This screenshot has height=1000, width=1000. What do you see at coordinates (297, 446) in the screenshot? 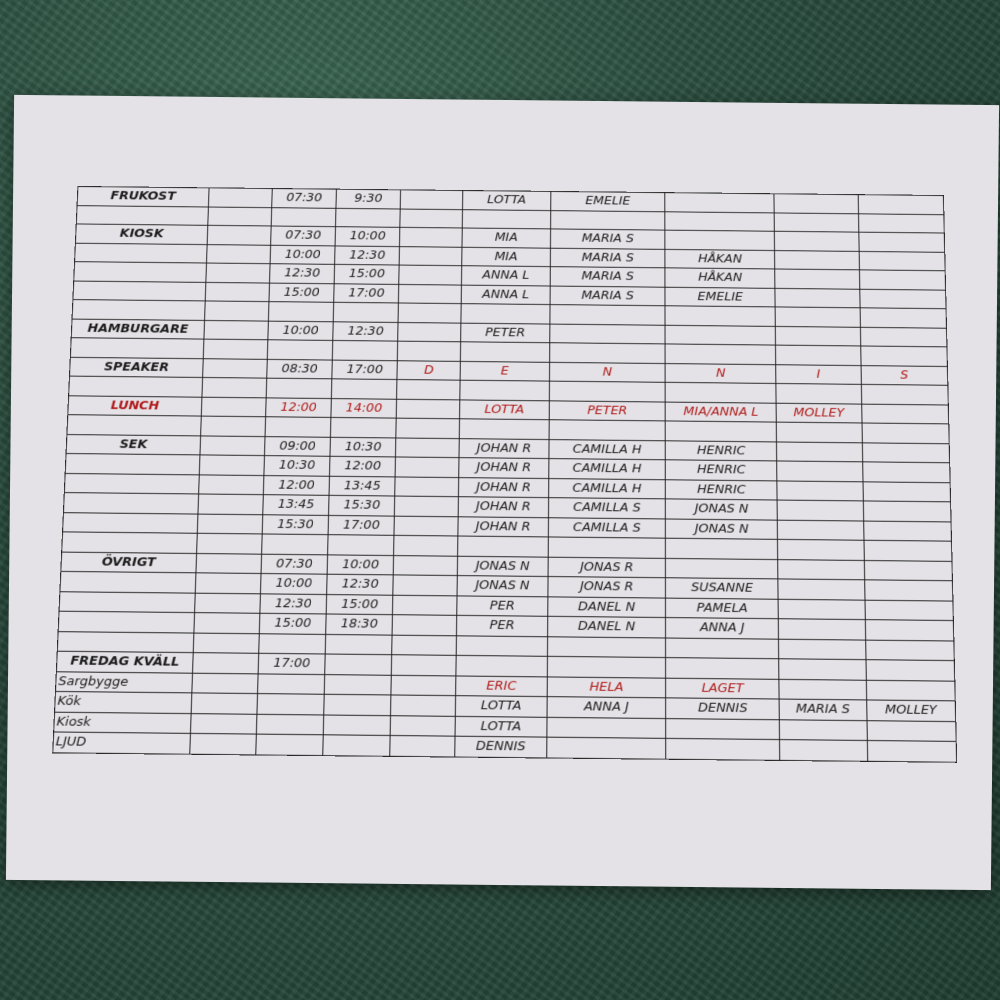
I see `cell-start-time: 09:00` at bounding box center [297, 446].